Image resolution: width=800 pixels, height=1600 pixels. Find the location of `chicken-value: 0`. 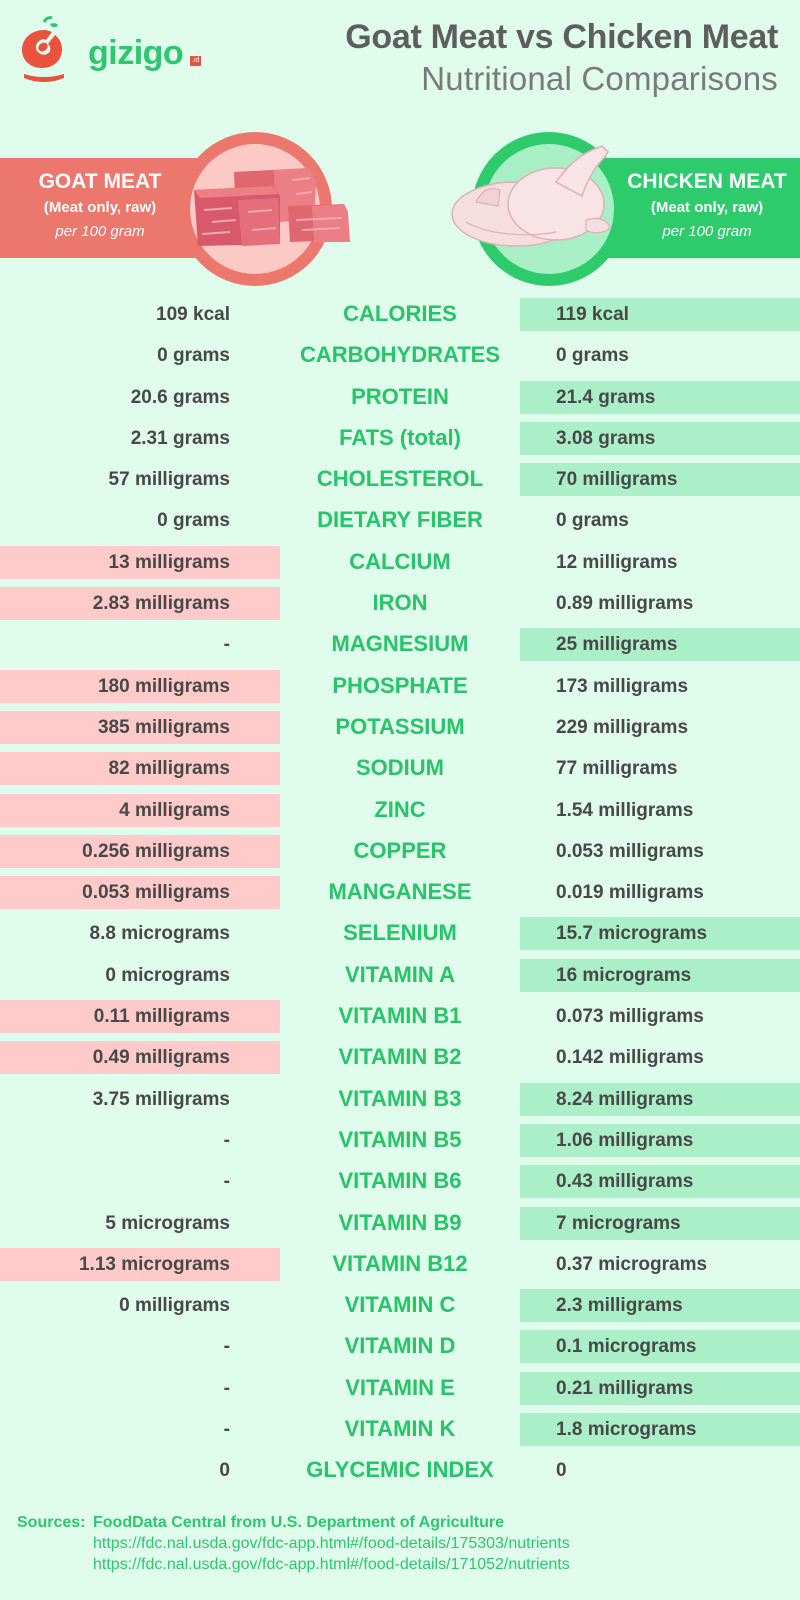

chicken-value: 0 is located at coordinates (561, 1471).